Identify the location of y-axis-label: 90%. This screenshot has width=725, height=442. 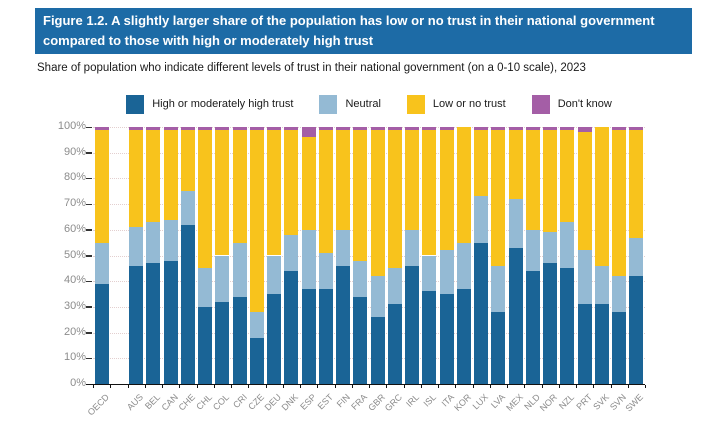
(74, 151).